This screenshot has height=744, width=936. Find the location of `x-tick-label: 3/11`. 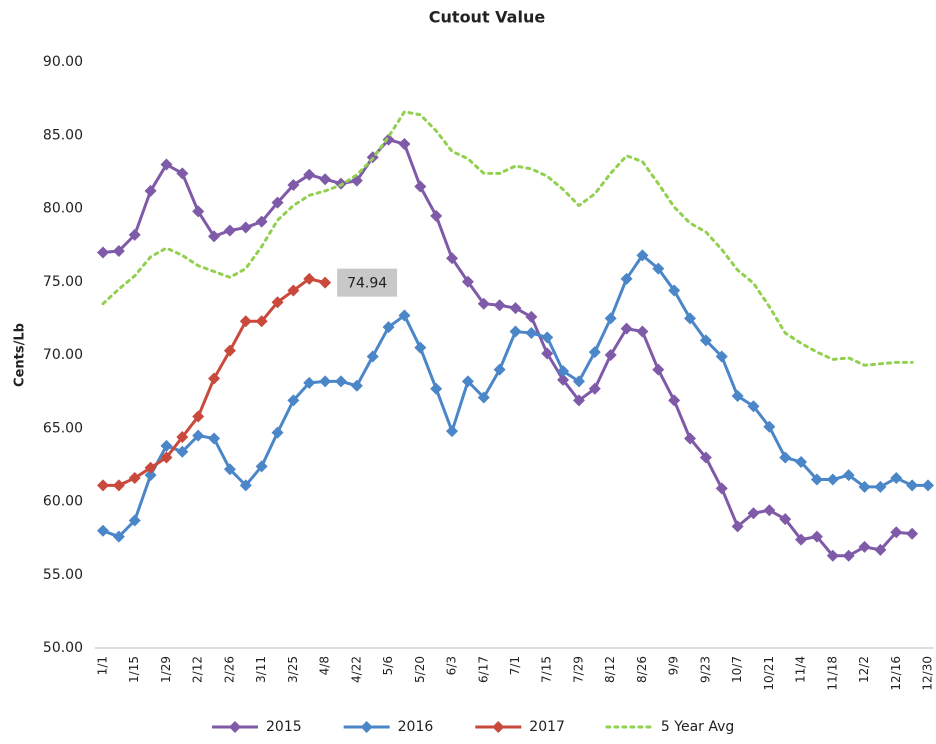

x-tick-label: 3/11 is located at coordinates (261, 669).